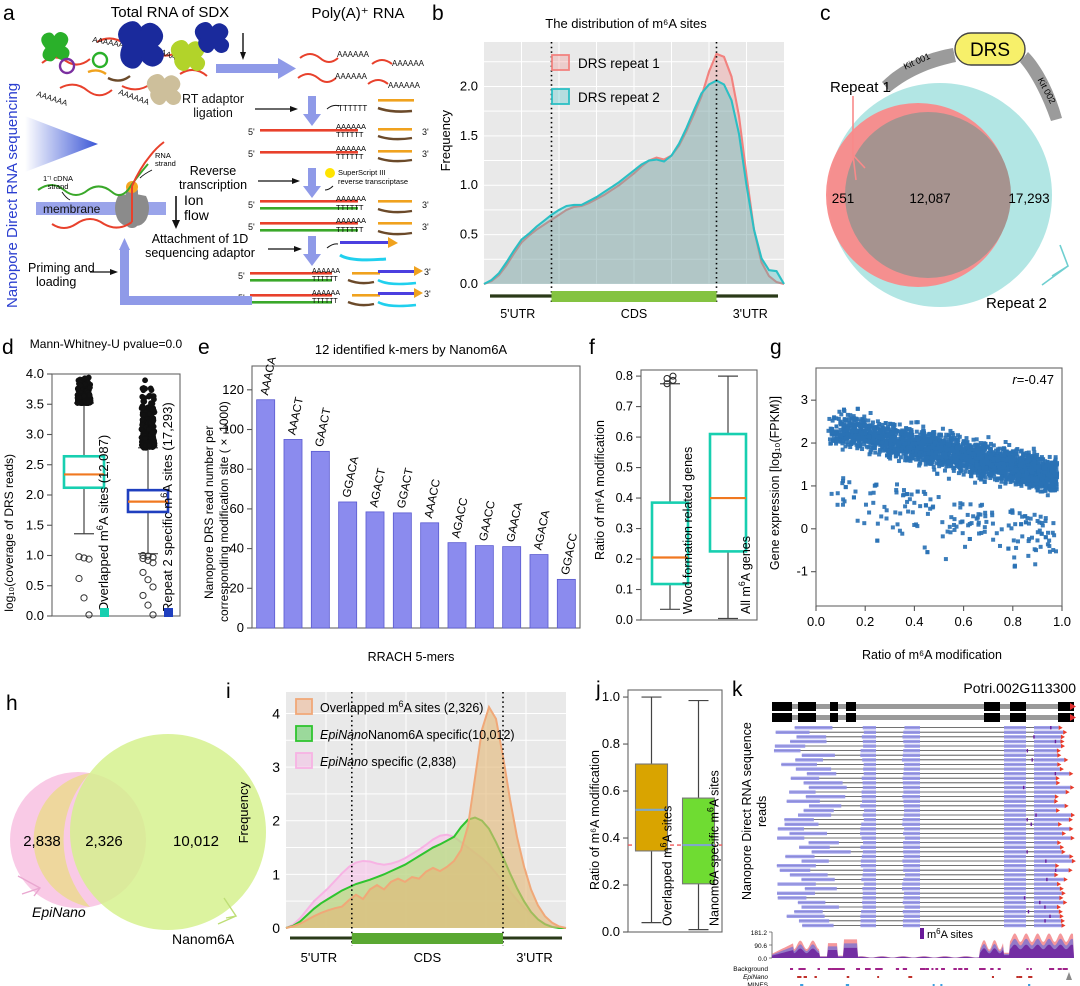 This screenshot has width=1080, height=986. I want to click on svg-text: GAACC, so click(488, 521).